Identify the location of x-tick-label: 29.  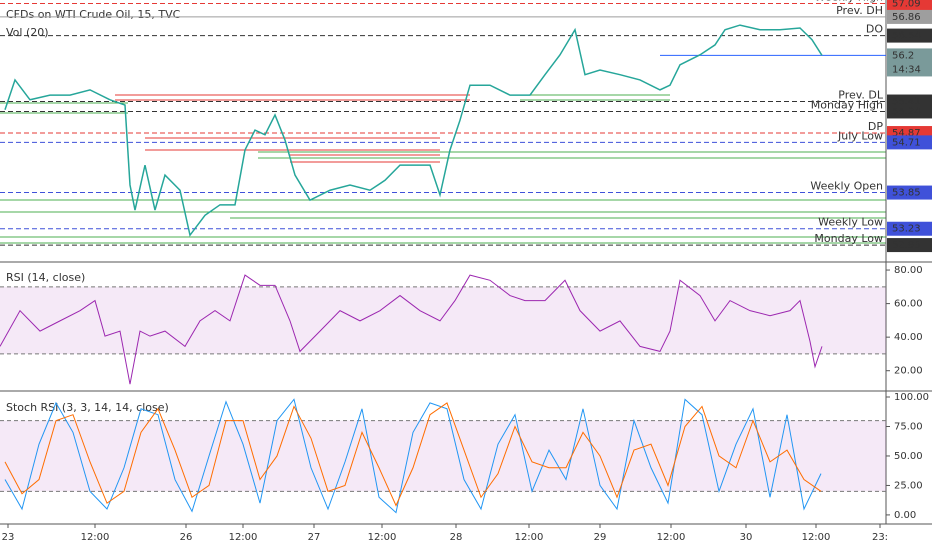
(600, 537).